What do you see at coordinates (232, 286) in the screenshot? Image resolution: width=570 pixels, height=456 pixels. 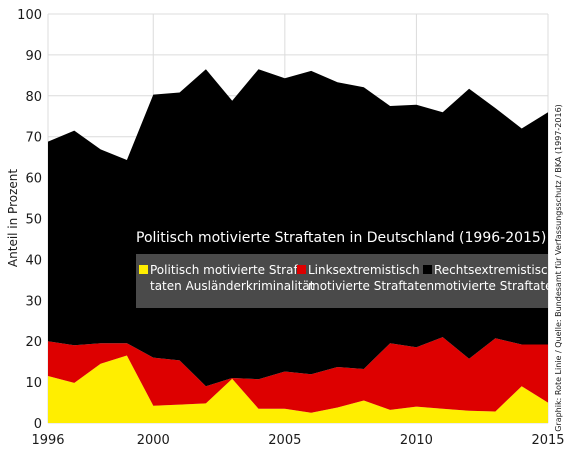 I see `legend-label: taten Ausländerkriminalität` at bounding box center [232, 286].